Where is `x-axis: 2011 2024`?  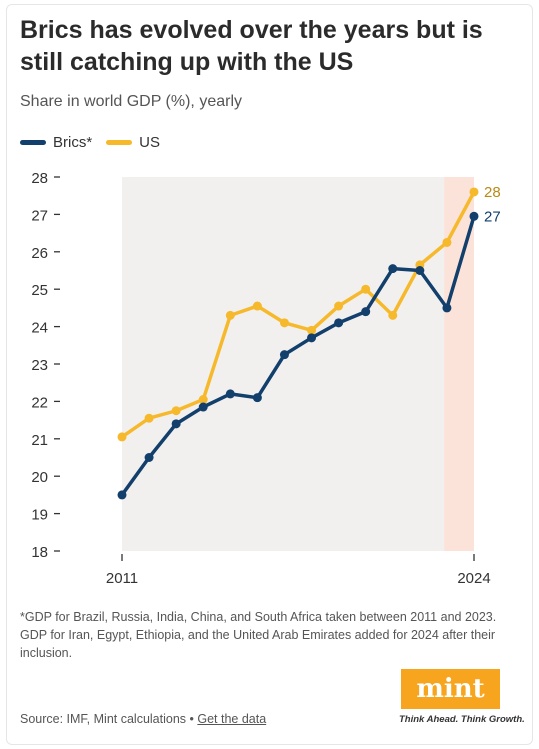 x-axis: 2011 2024 is located at coordinates (298, 570).